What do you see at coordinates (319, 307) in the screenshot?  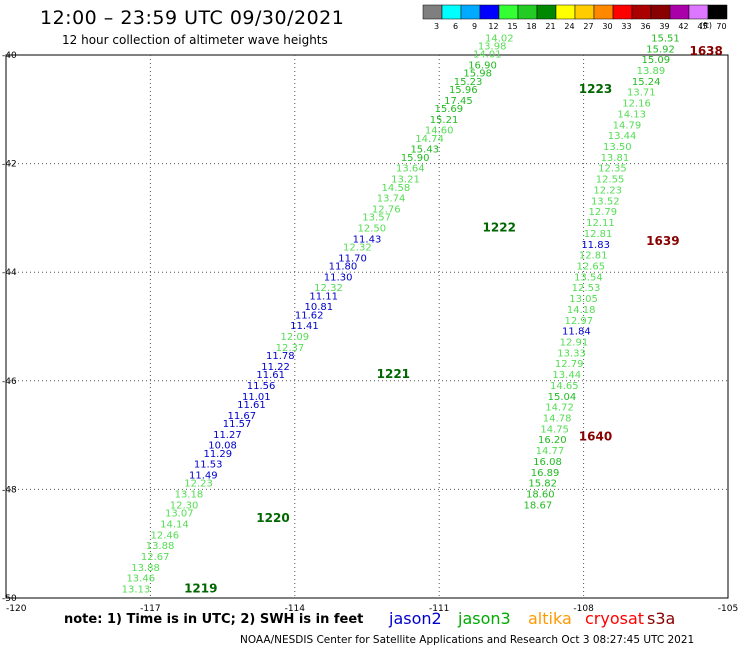 I see `wave-height-label: 10.81` at bounding box center [319, 307].